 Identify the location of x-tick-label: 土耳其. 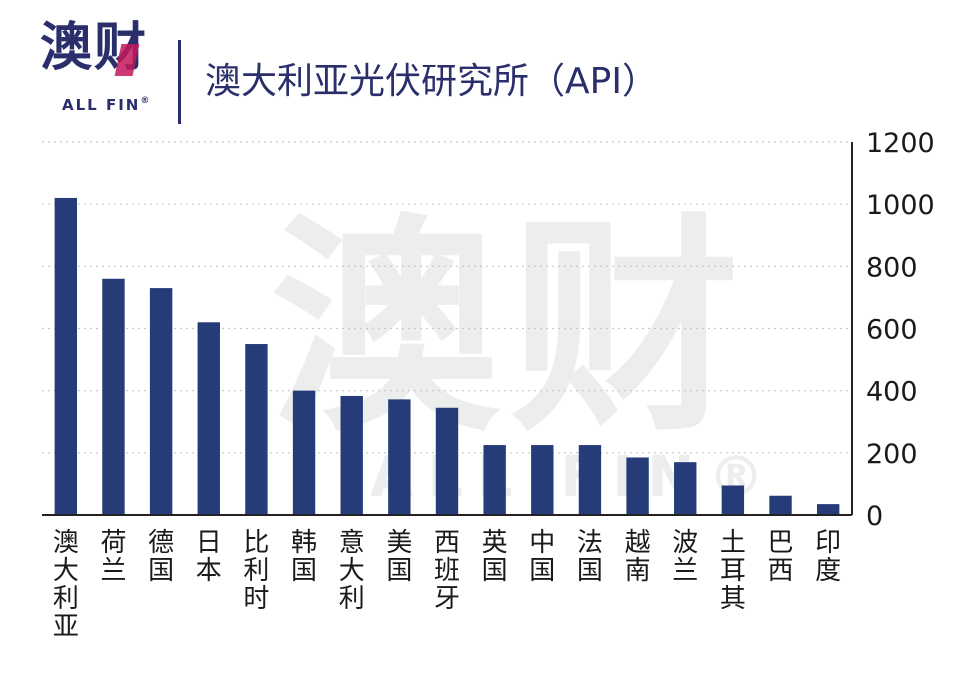
(733, 571).